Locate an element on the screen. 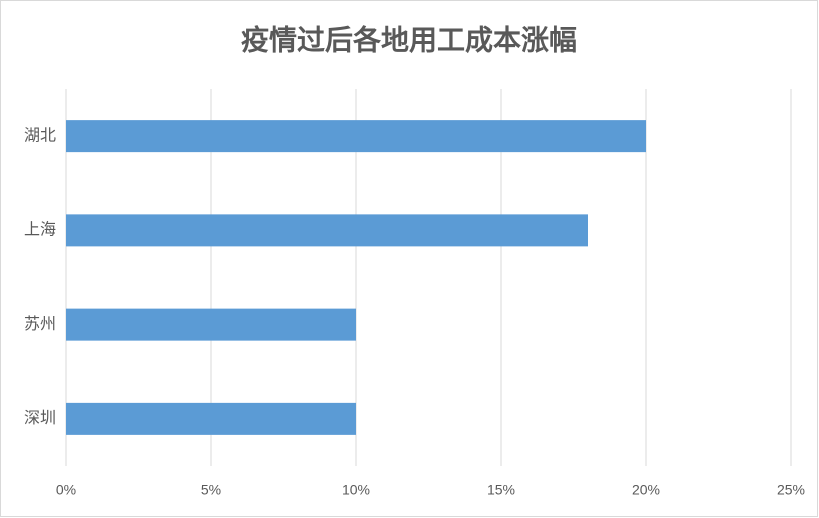 This screenshot has width=819, height=518. chart-title: 疫情过后各地用工成本涨幅 is located at coordinates (409, 39).